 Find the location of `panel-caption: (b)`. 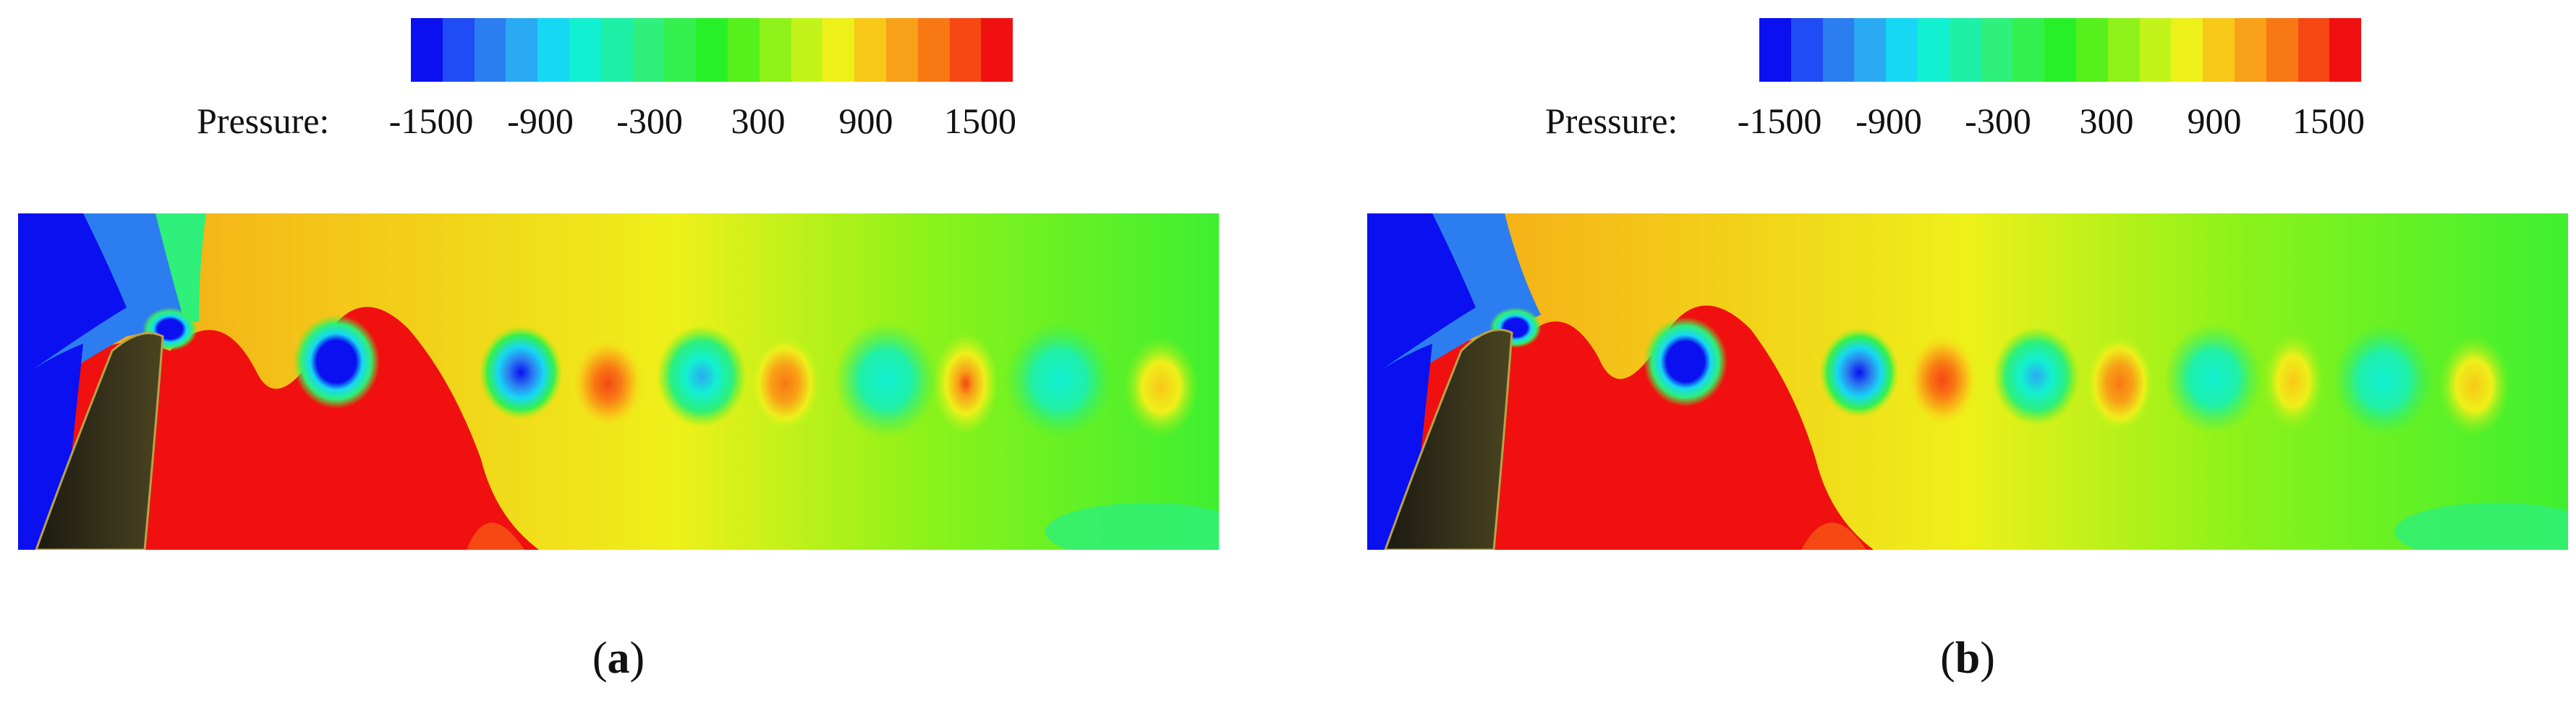

panel-caption: (b) is located at coordinates (1967, 658).